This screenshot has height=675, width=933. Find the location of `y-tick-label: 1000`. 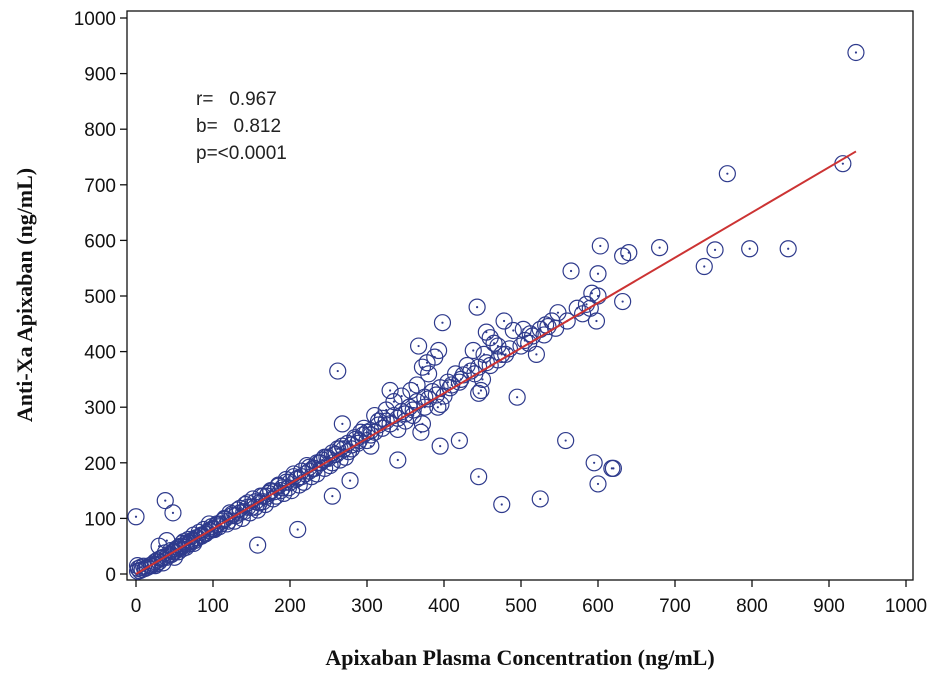

y-tick-label: 1000 is located at coordinates (95, 19).